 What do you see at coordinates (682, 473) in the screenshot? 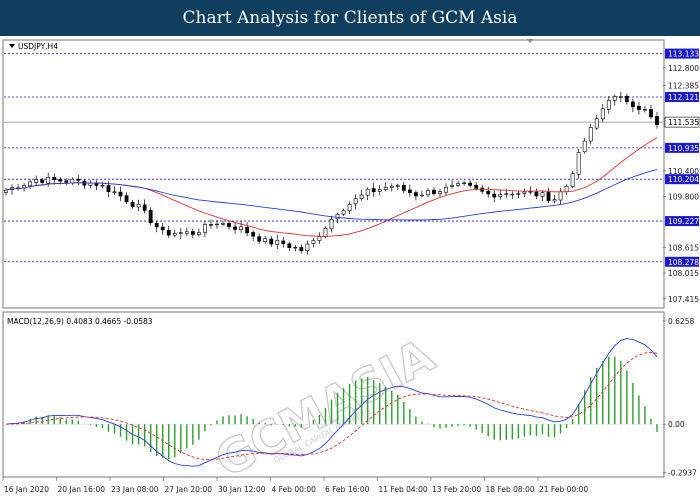
I see `macd-tick-label: -0.2937` at bounding box center [682, 473].